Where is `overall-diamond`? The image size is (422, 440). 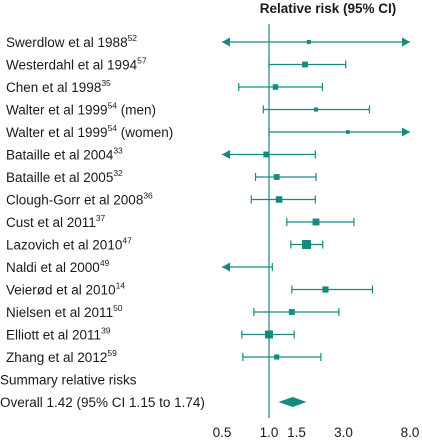
overall-diamond is located at coordinates (292, 402).